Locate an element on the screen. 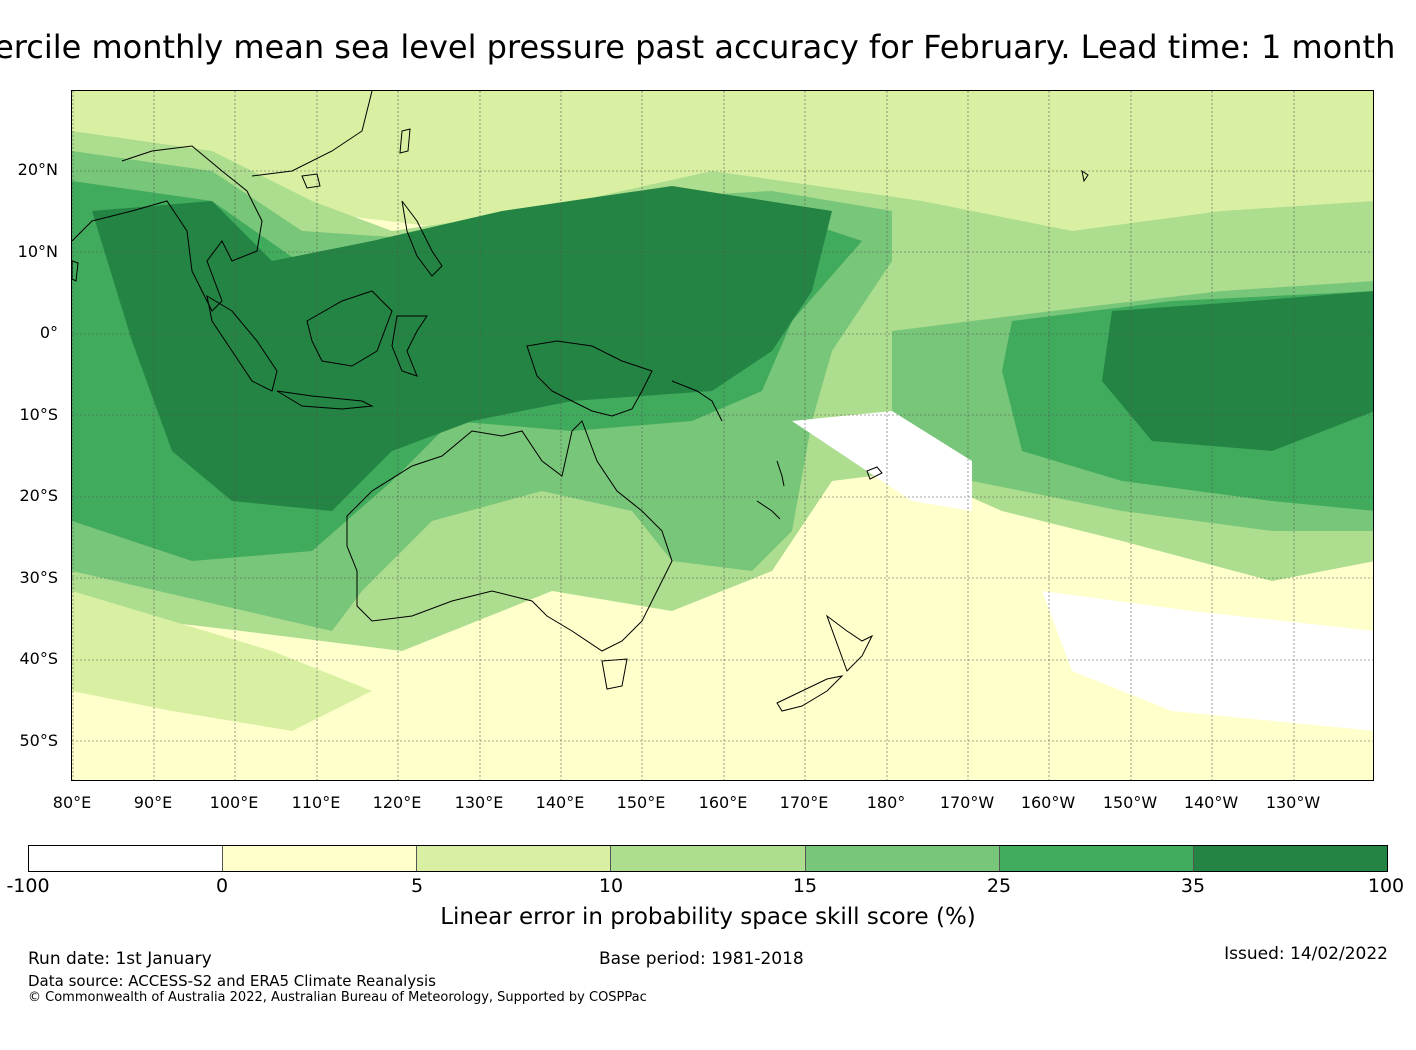 This screenshot has width=1416, height=1050. lon-label-160w: 160°W is located at coordinates (1048, 802).